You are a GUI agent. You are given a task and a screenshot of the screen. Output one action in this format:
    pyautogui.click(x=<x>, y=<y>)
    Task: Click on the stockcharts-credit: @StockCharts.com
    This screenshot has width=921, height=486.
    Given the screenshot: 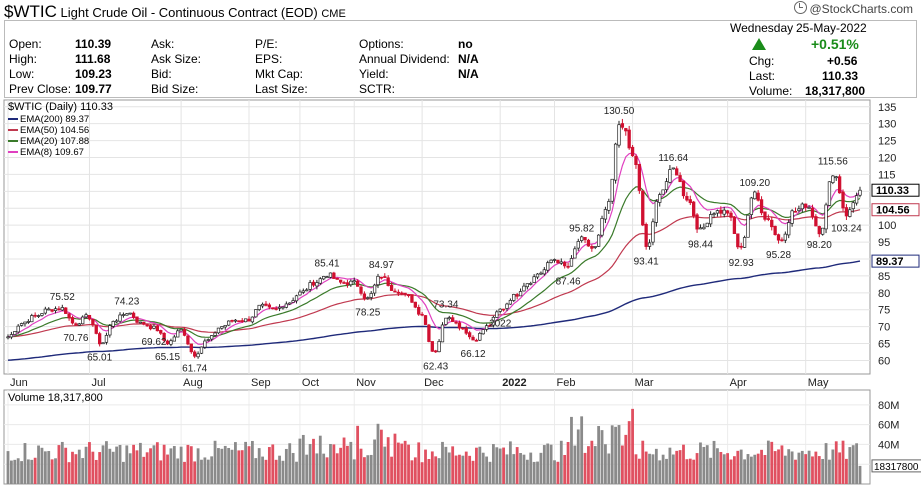 What is the action you would take?
    pyautogui.click(x=853, y=8)
    